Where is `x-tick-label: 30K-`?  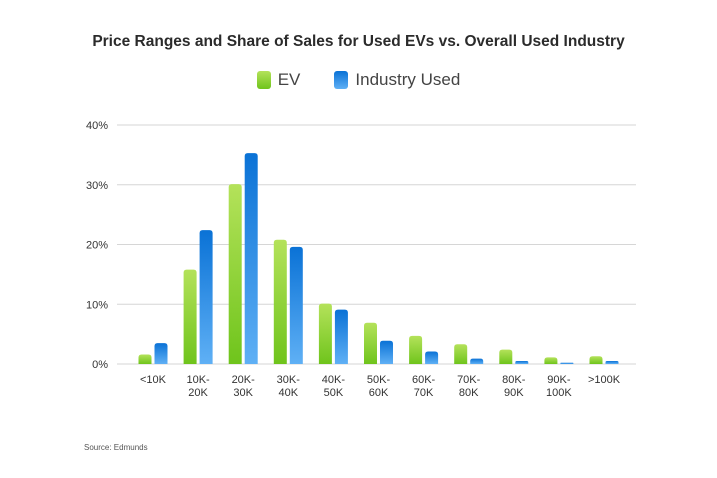 x-tick-label: 30K- is located at coordinates (289, 380).